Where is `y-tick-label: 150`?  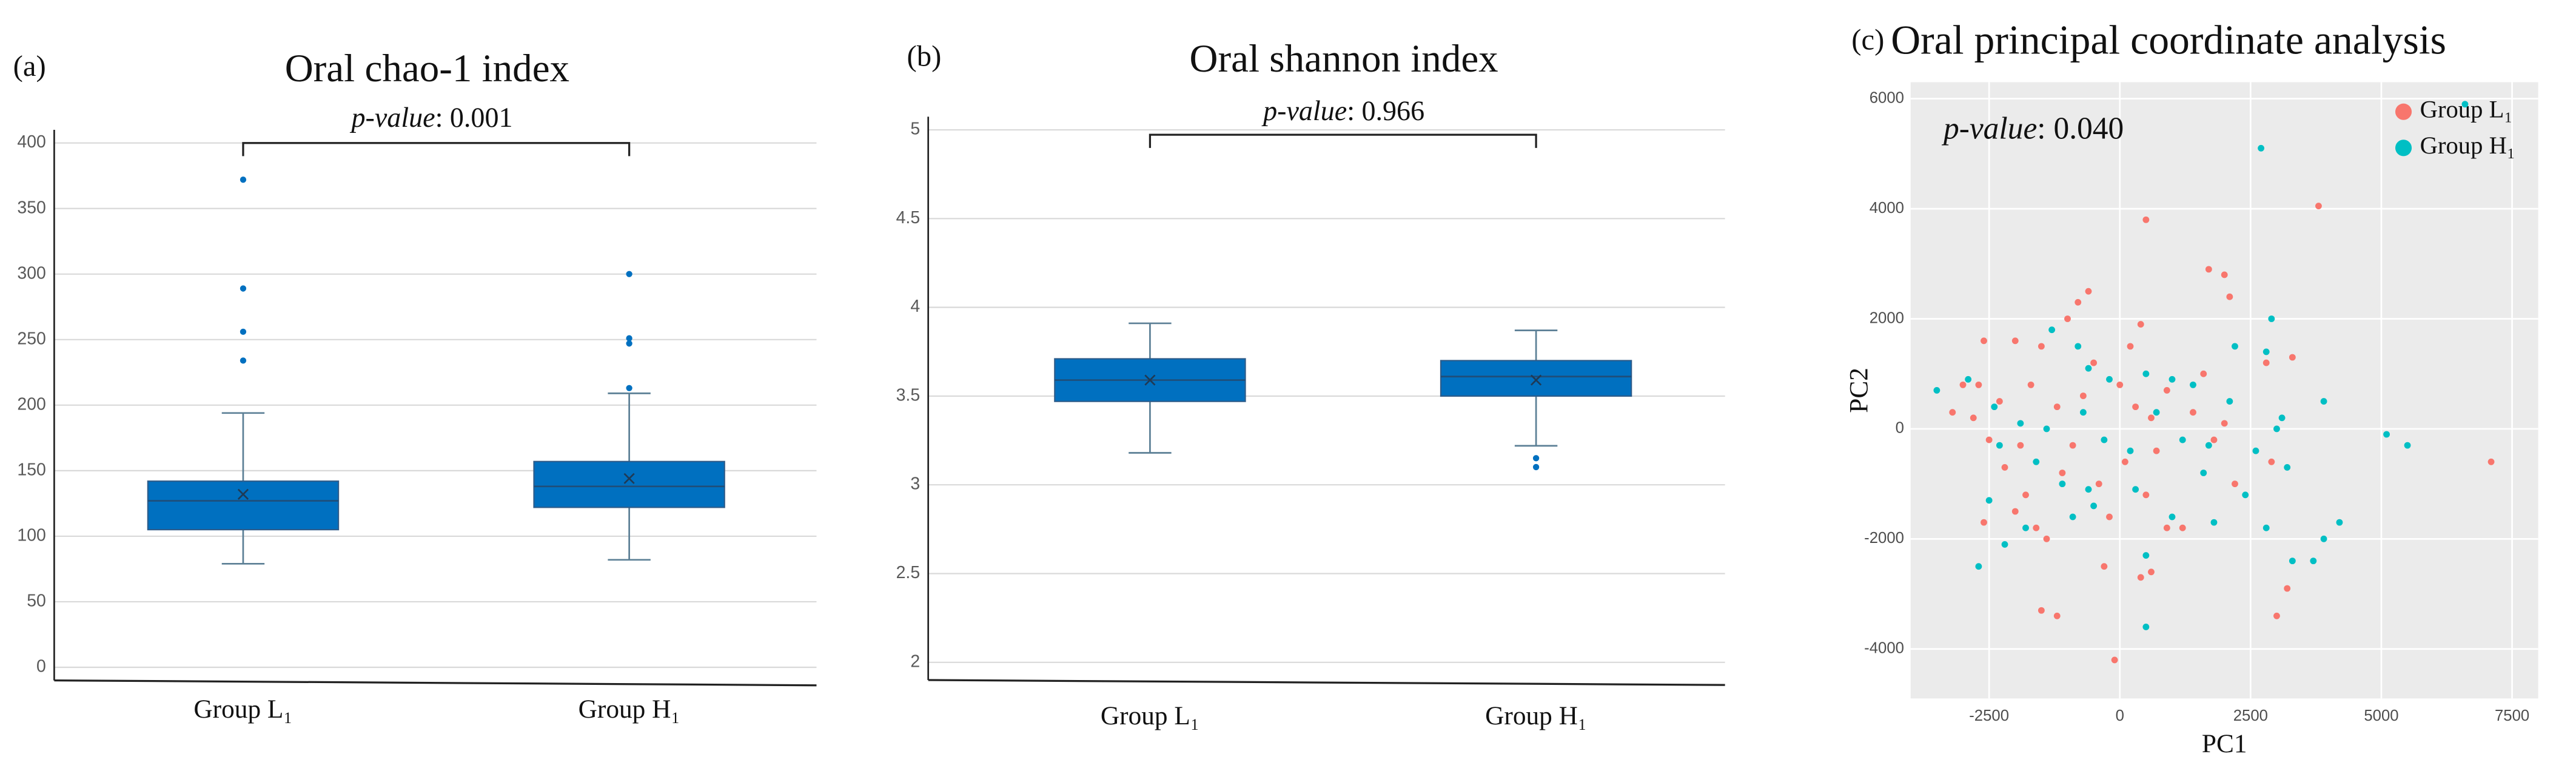 y-tick-label: 150 is located at coordinates (31, 470).